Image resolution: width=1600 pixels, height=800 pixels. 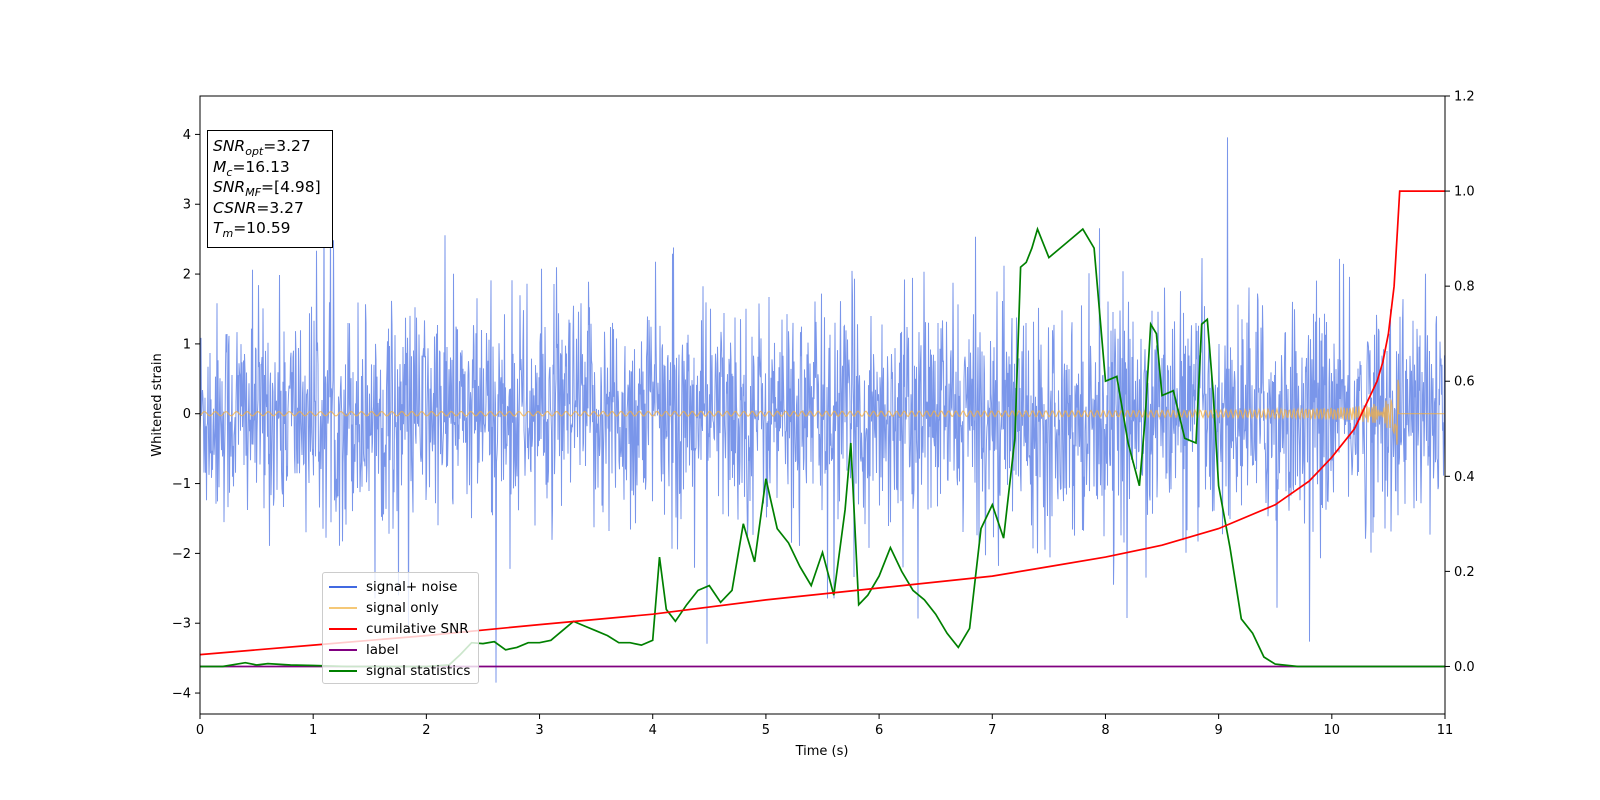 What do you see at coordinates (157, 404) in the screenshot?
I see `y-axis-label: Whitened strain` at bounding box center [157, 404].